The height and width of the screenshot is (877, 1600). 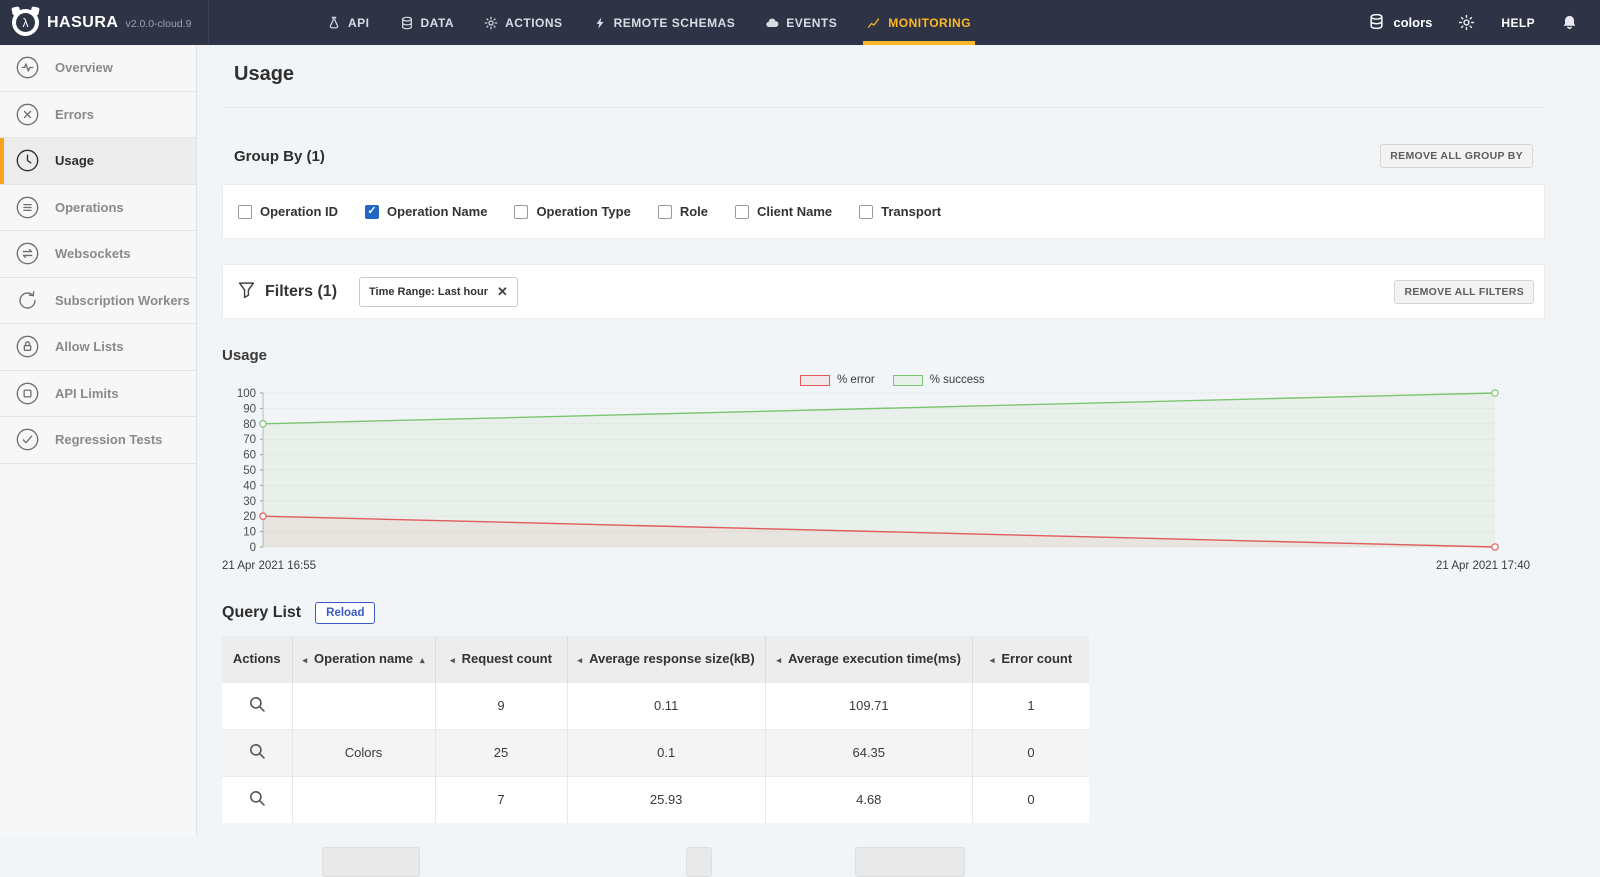 I want to click on svg-text: 60, so click(x=249, y=456).